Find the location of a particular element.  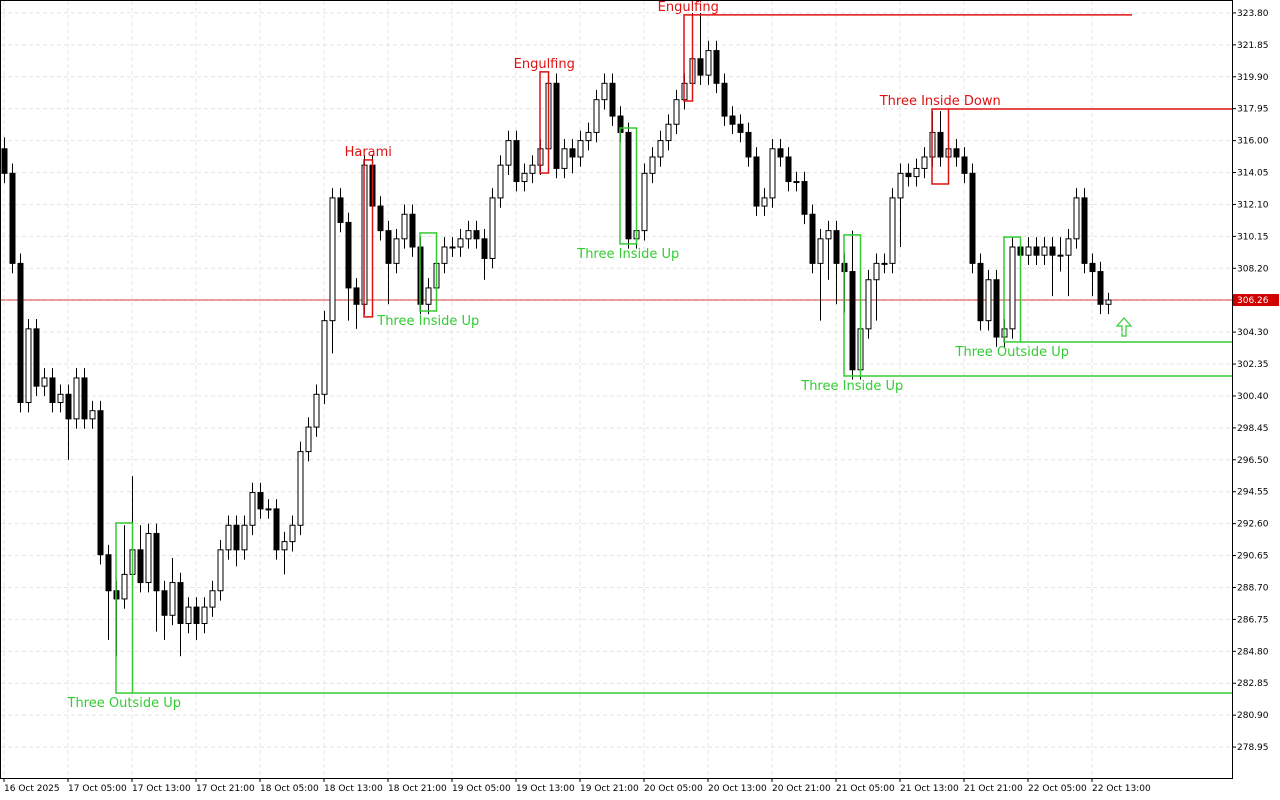

y-tick-label: 298.45 is located at coordinates (1253, 429).